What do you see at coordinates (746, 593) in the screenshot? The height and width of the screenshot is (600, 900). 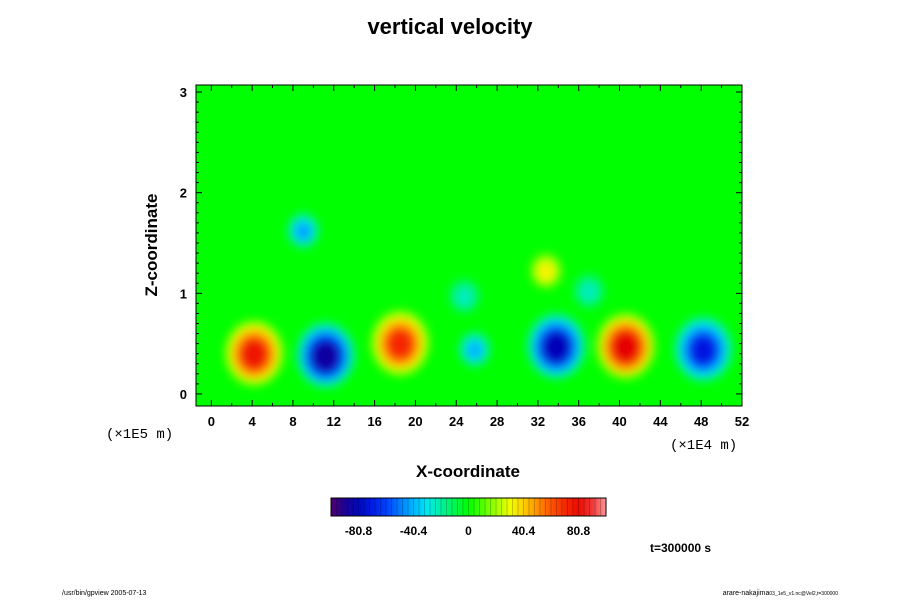 I see `footer-right-main: arare-nakajima` at bounding box center [746, 593].